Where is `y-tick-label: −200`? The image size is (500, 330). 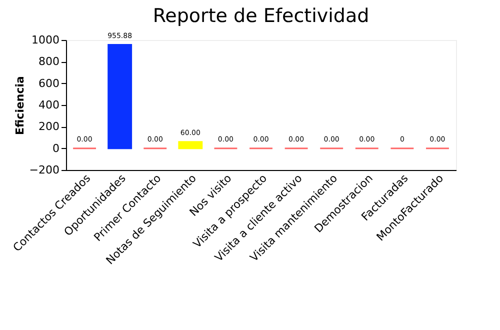 y-tick-label: −200 is located at coordinates (44, 170).